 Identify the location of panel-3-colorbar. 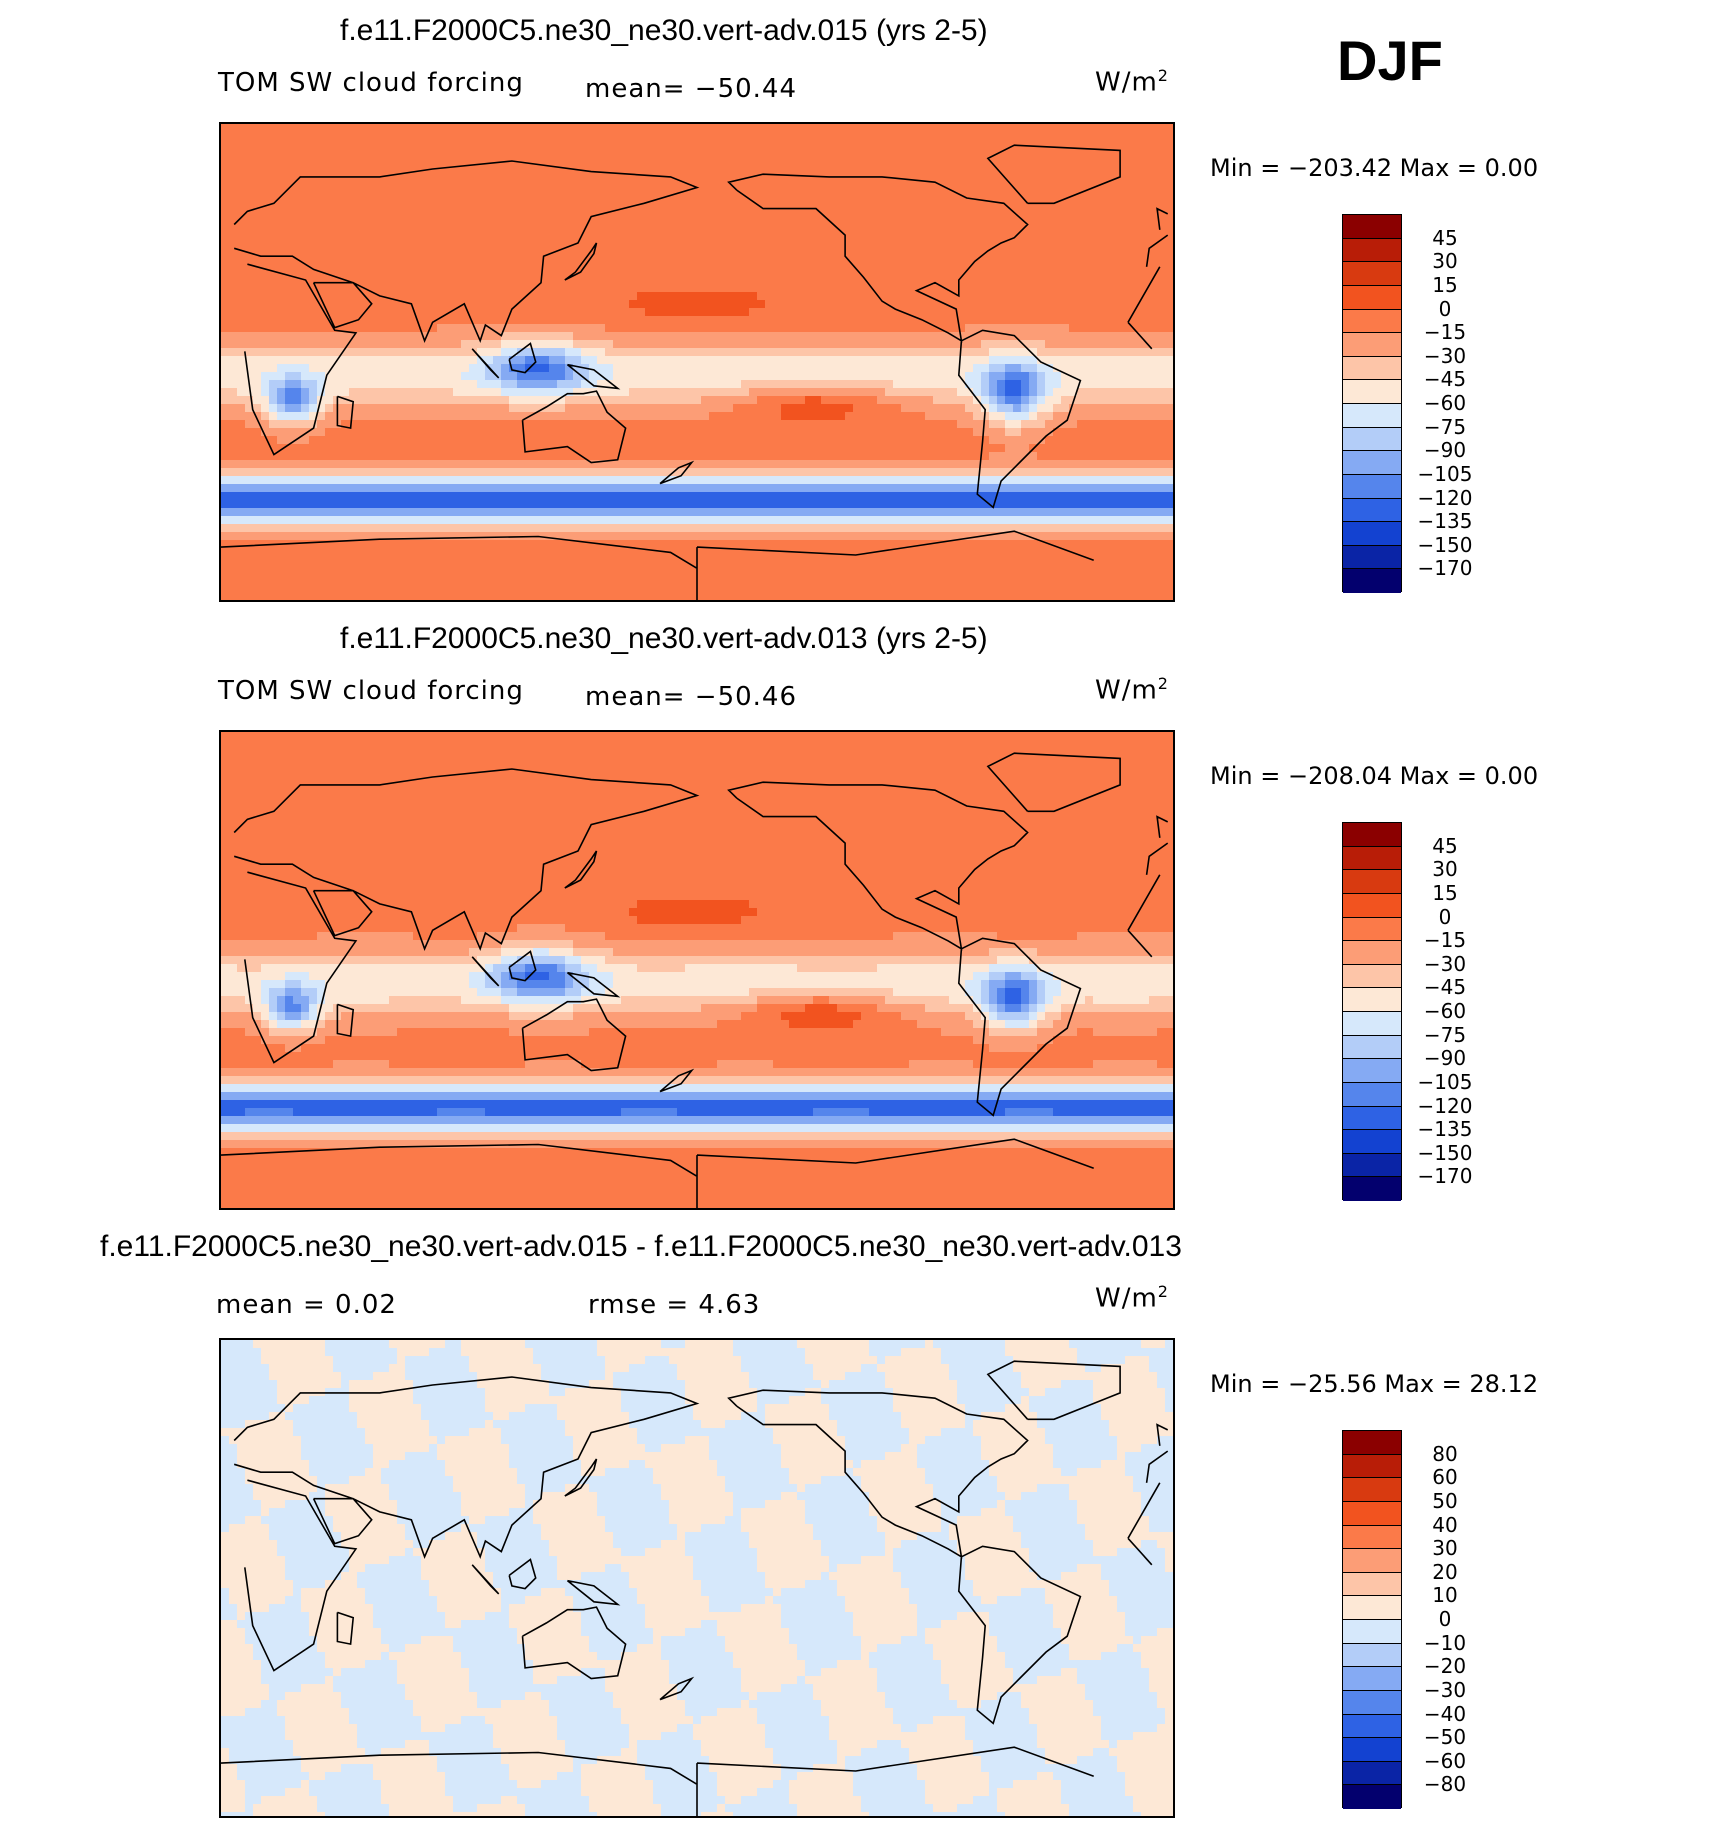
(1372, 1619).